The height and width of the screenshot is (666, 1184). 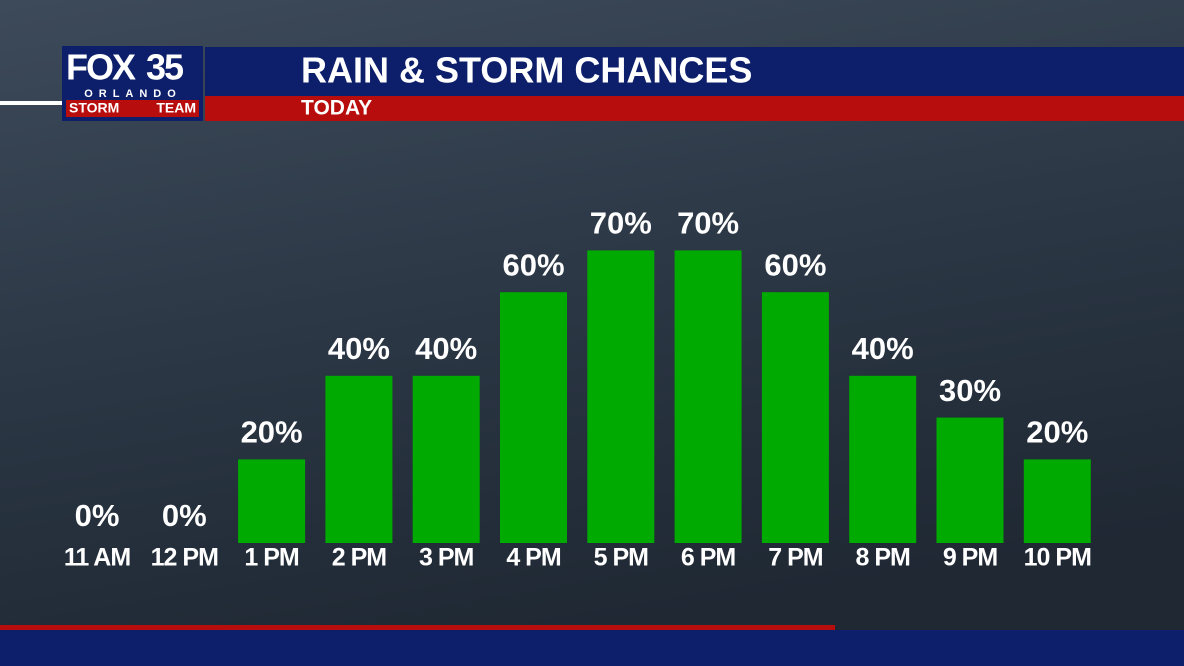 What do you see at coordinates (795, 558) in the screenshot?
I see `x-tick-label: 7 PM` at bounding box center [795, 558].